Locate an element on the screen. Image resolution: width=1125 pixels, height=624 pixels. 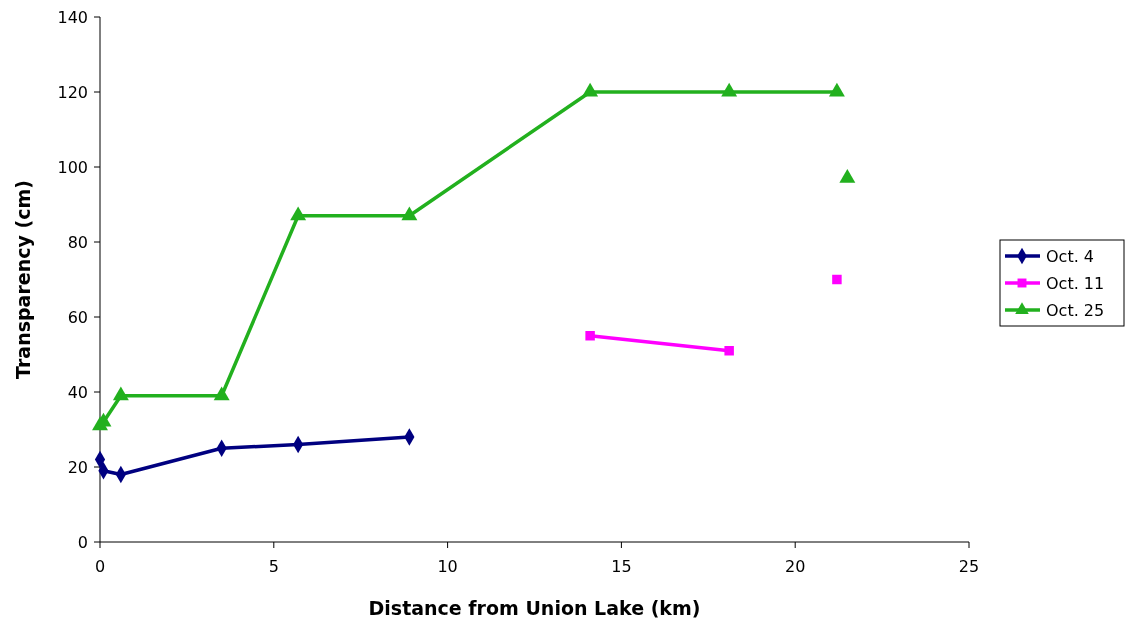
y-tick-label: 120 is located at coordinates (72, 92).